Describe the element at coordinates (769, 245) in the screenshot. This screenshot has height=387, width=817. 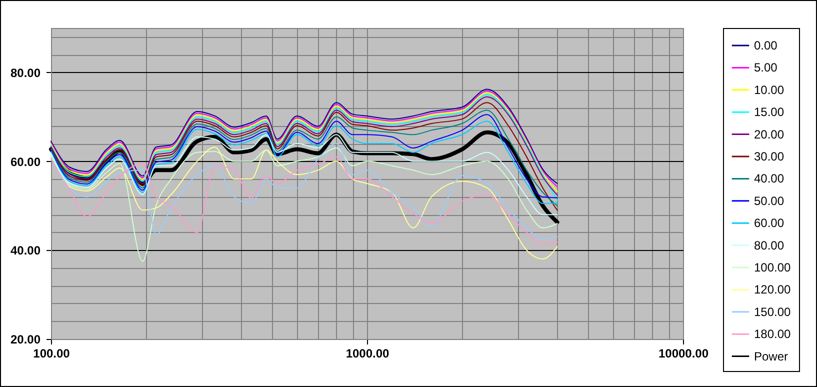
I see `legend-label: 80.00` at that location.